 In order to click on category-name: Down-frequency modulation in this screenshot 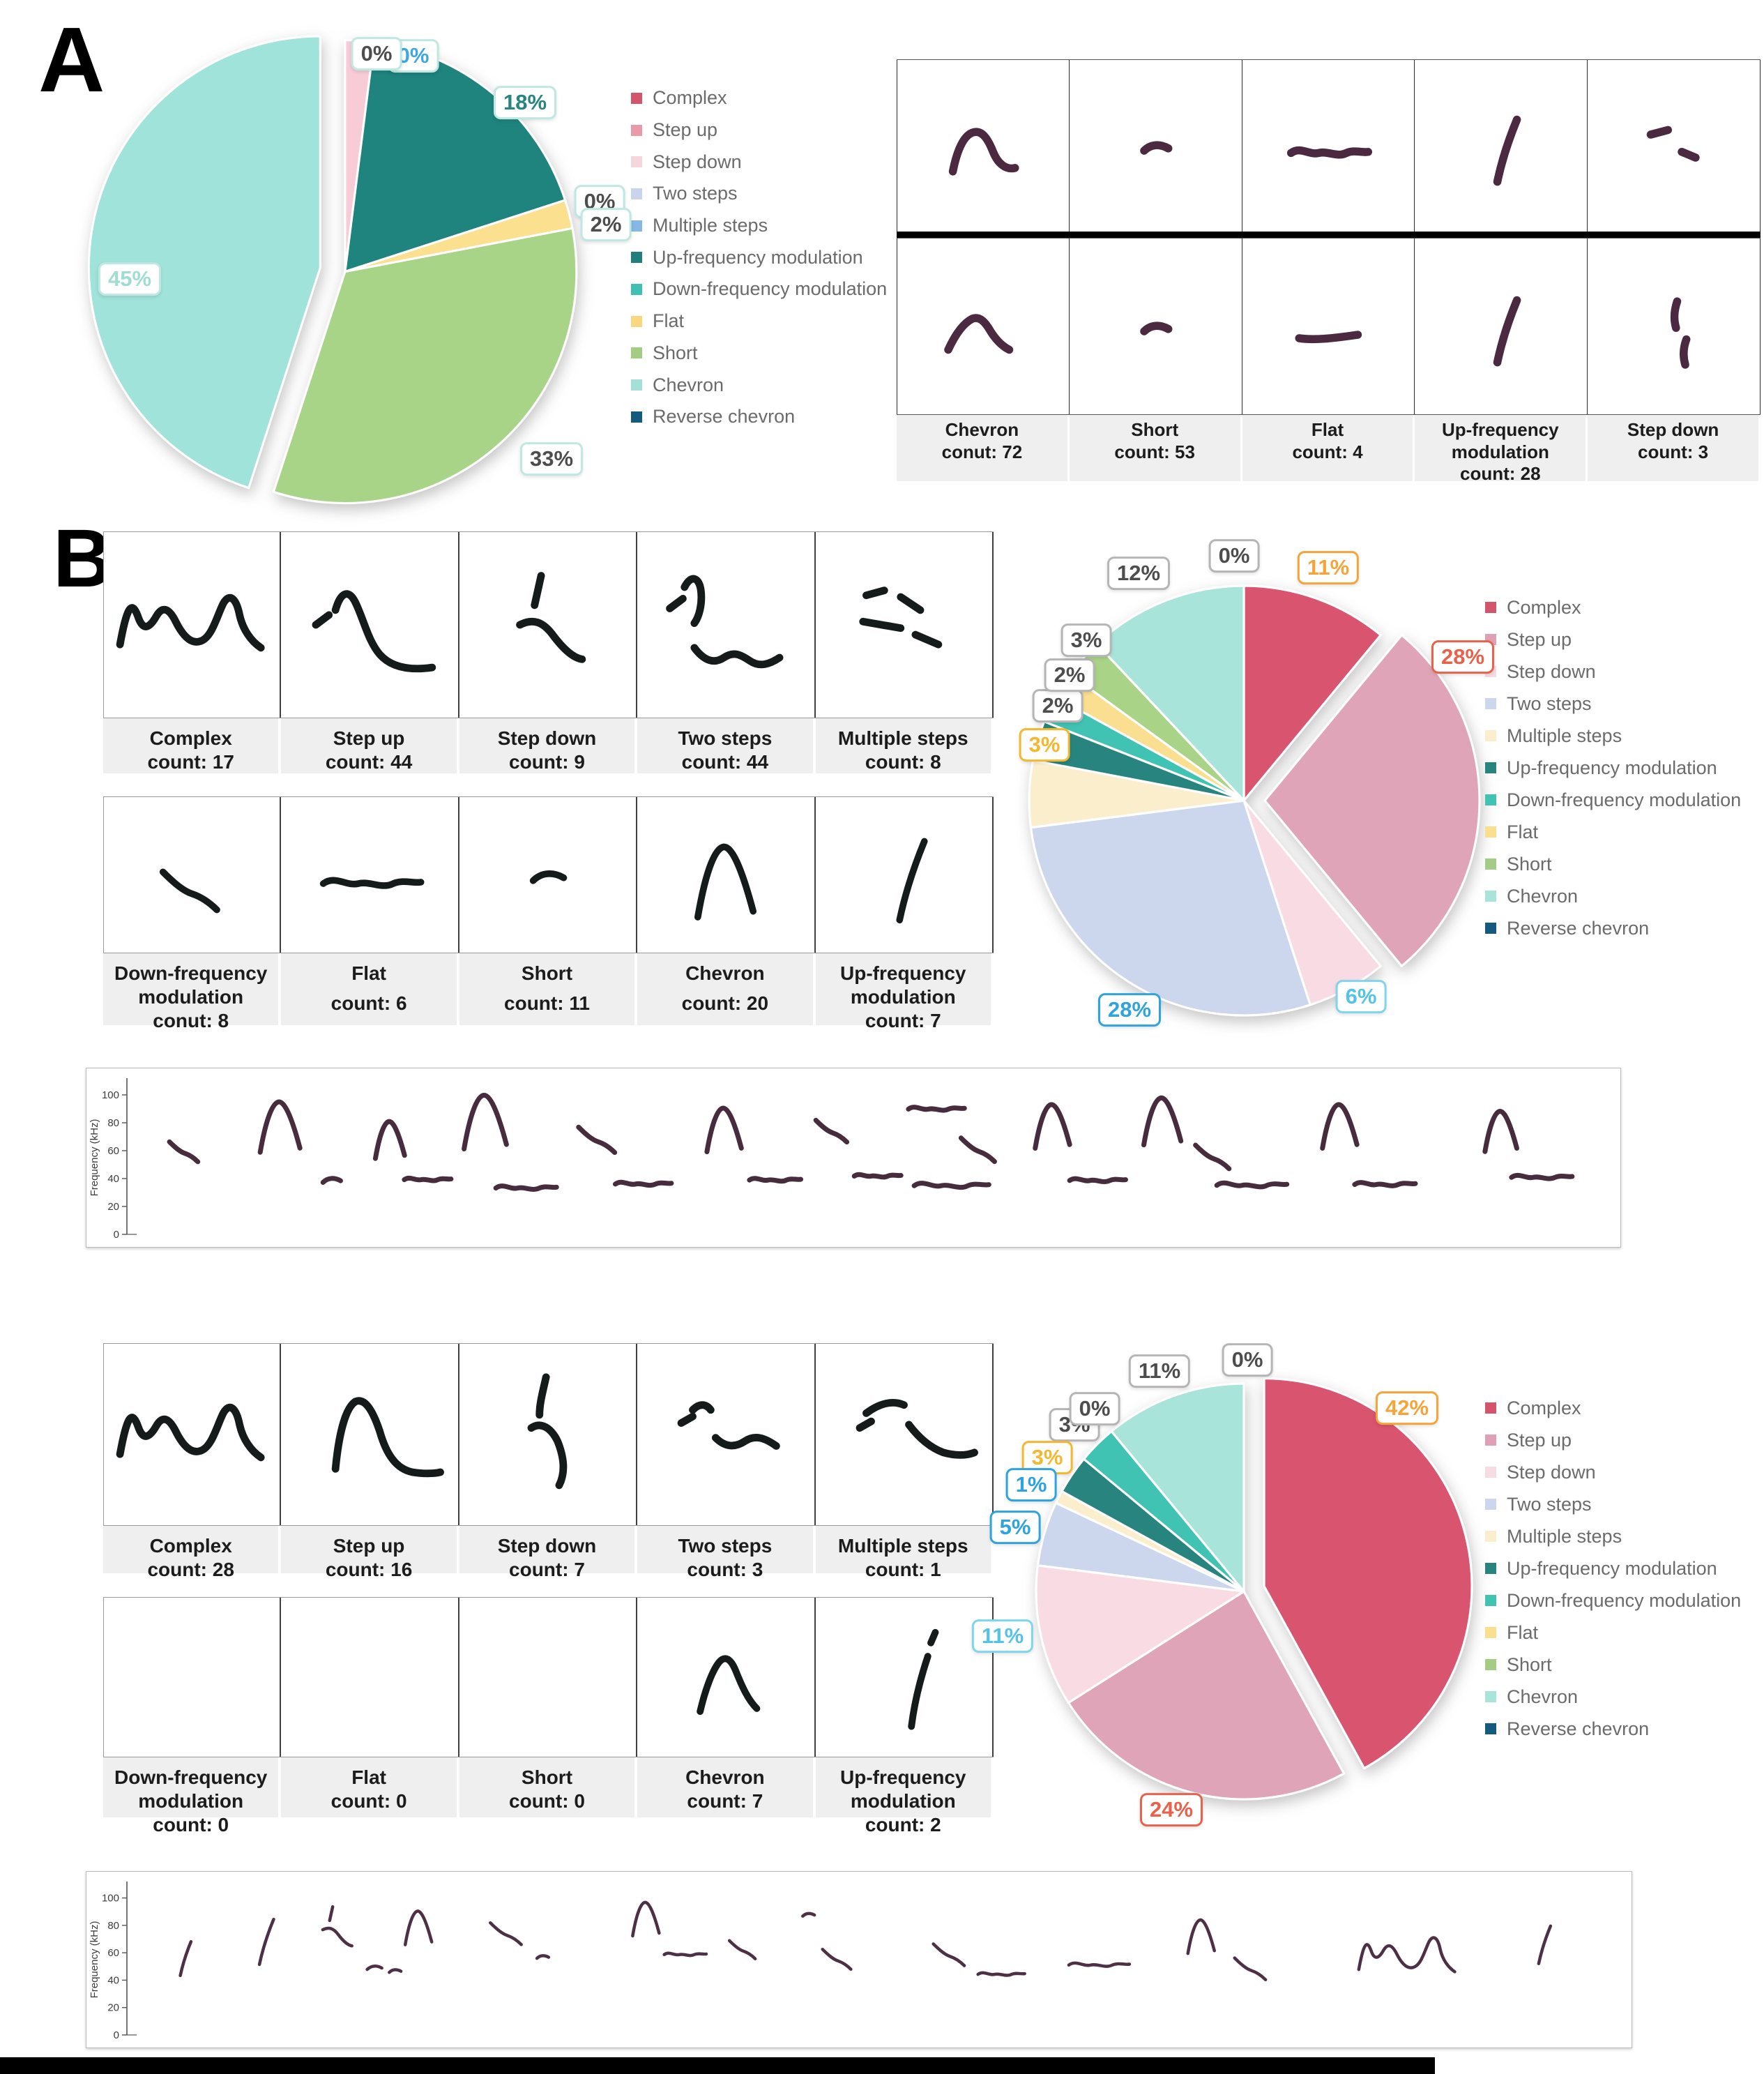, I will do `click(191, 985)`.